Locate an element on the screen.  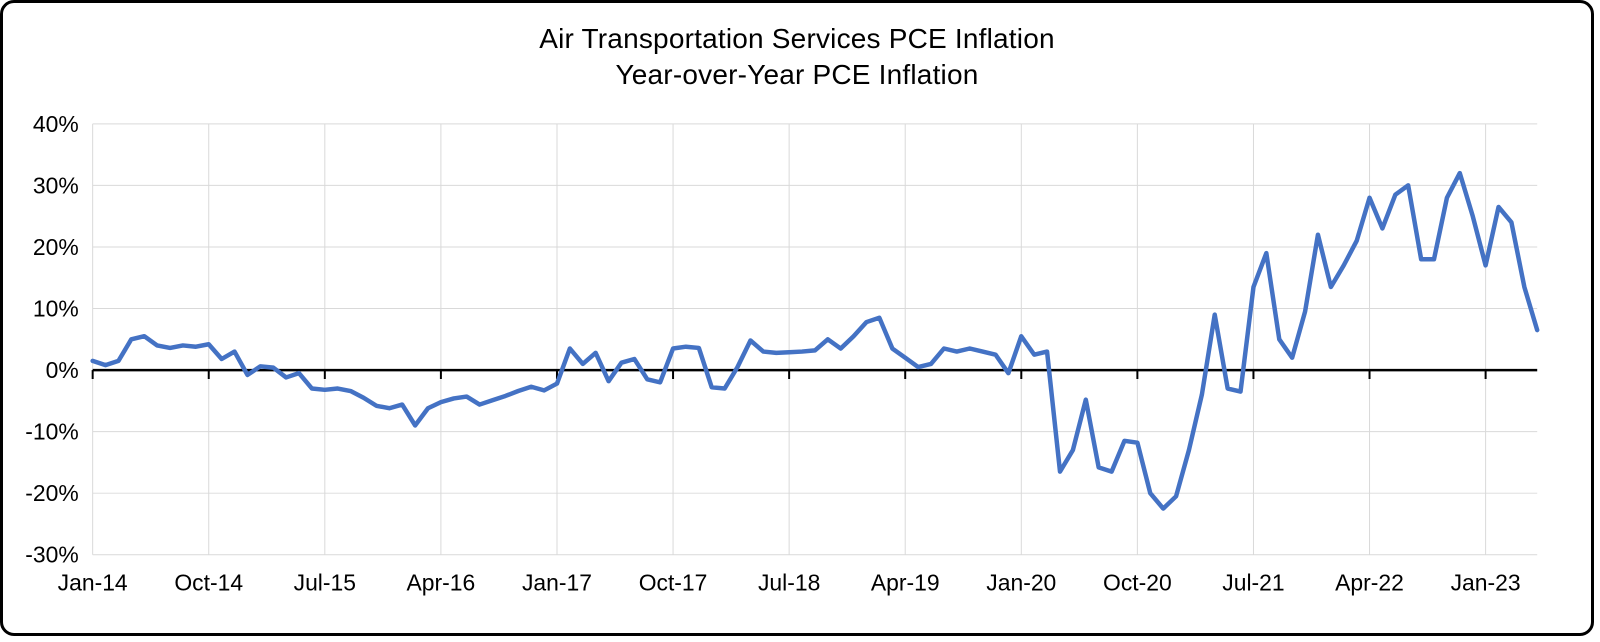
x-axis-tick-label: Apr-22 is located at coordinates (1369, 582).